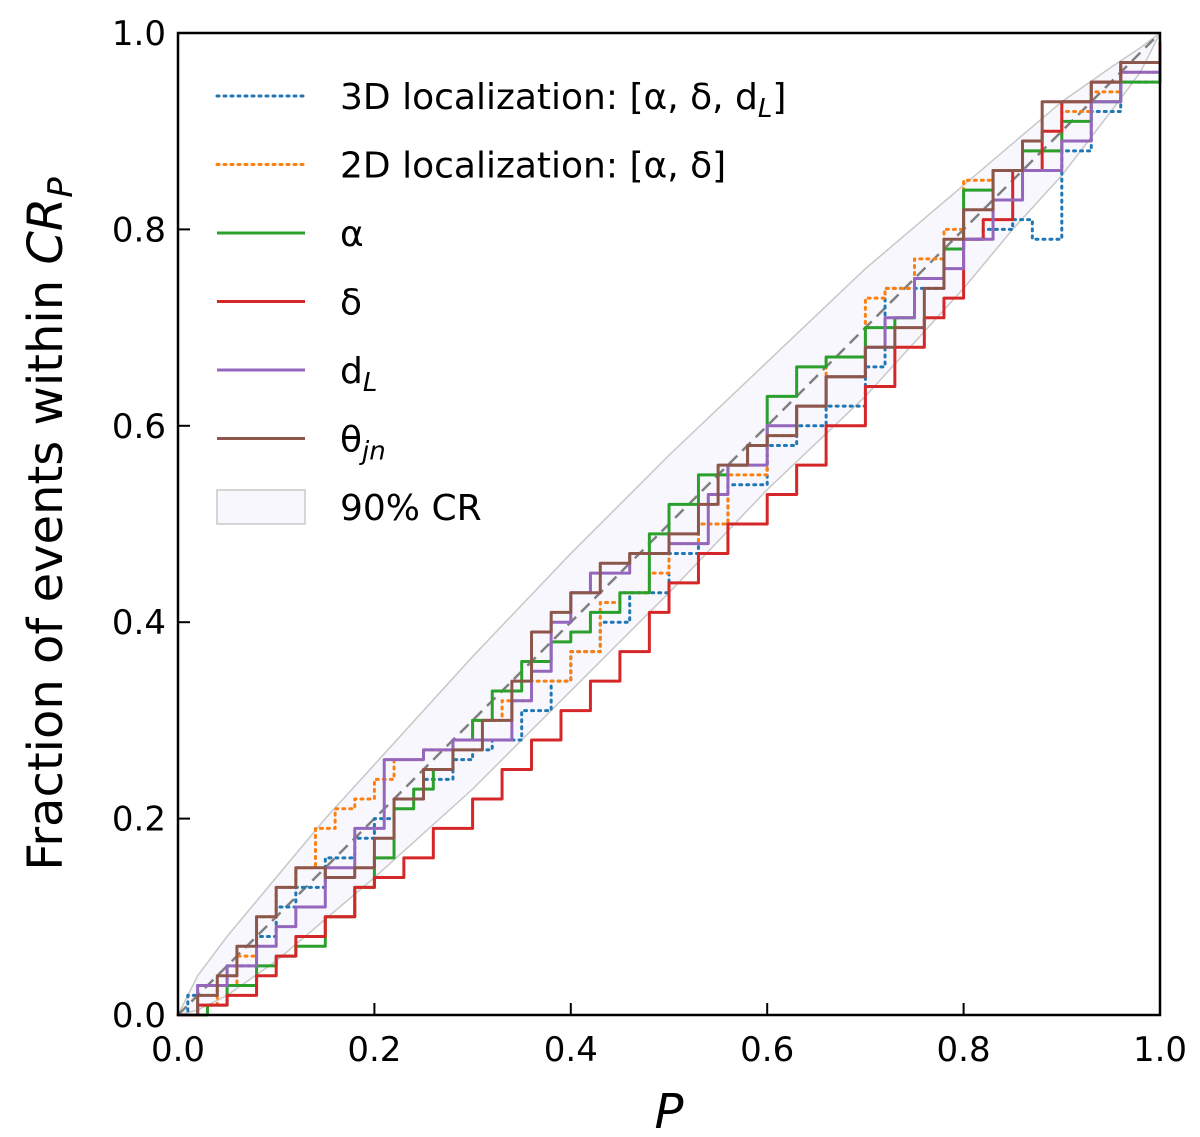 The width and height of the screenshot is (1200, 1137). What do you see at coordinates (363, 443) in the screenshot?
I see `legend-label-6: θjn` at bounding box center [363, 443].